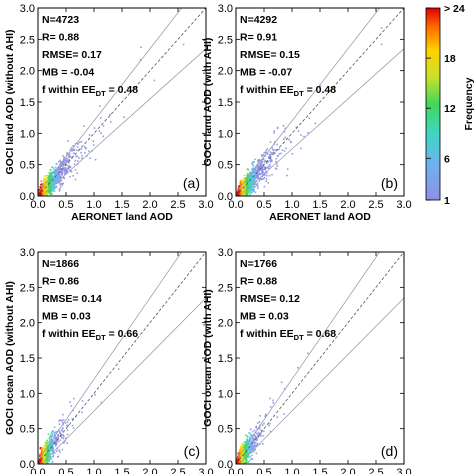 The width and height of the screenshot is (474, 474). What do you see at coordinates (27, 103) in the screenshot?
I see `y-tick-label: 1.5` at bounding box center [27, 103].